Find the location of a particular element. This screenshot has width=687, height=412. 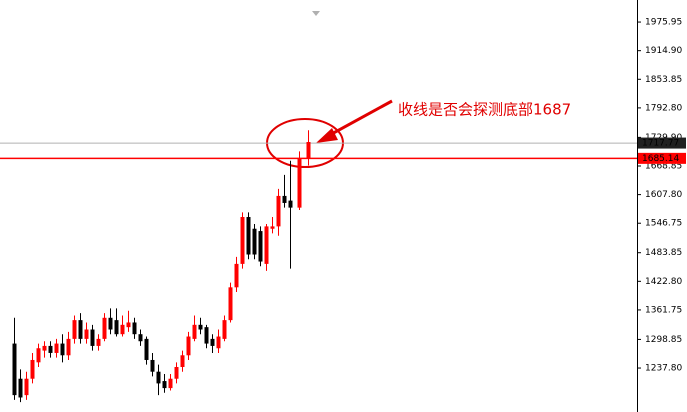

y-tick-label: 1853.85 is located at coordinates (663, 80).